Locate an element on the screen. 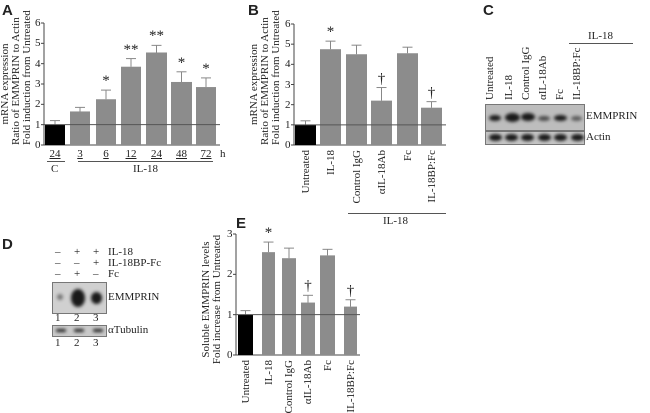  panel-label-a: A is located at coordinates (7, 10).